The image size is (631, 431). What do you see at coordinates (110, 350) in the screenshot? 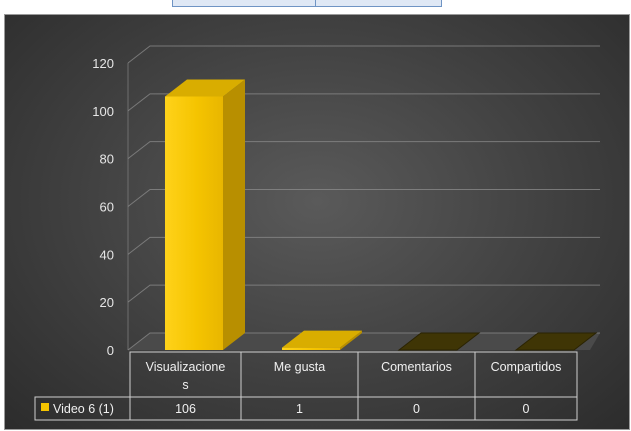
I see `y-tick-0: 0` at bounding box center [110, 350].